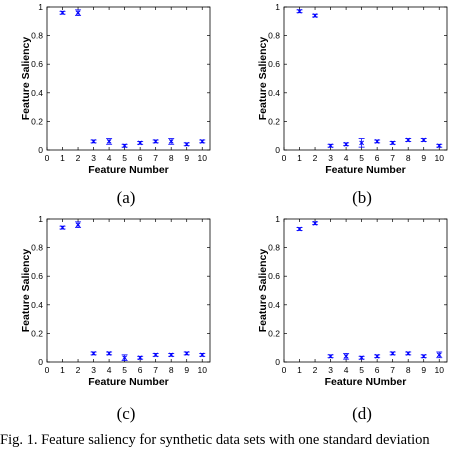 The image size is (474, 449). Describe the element at coordinates (140, 370) in the screenshot. I see `x-tick-label: 6` at that location.